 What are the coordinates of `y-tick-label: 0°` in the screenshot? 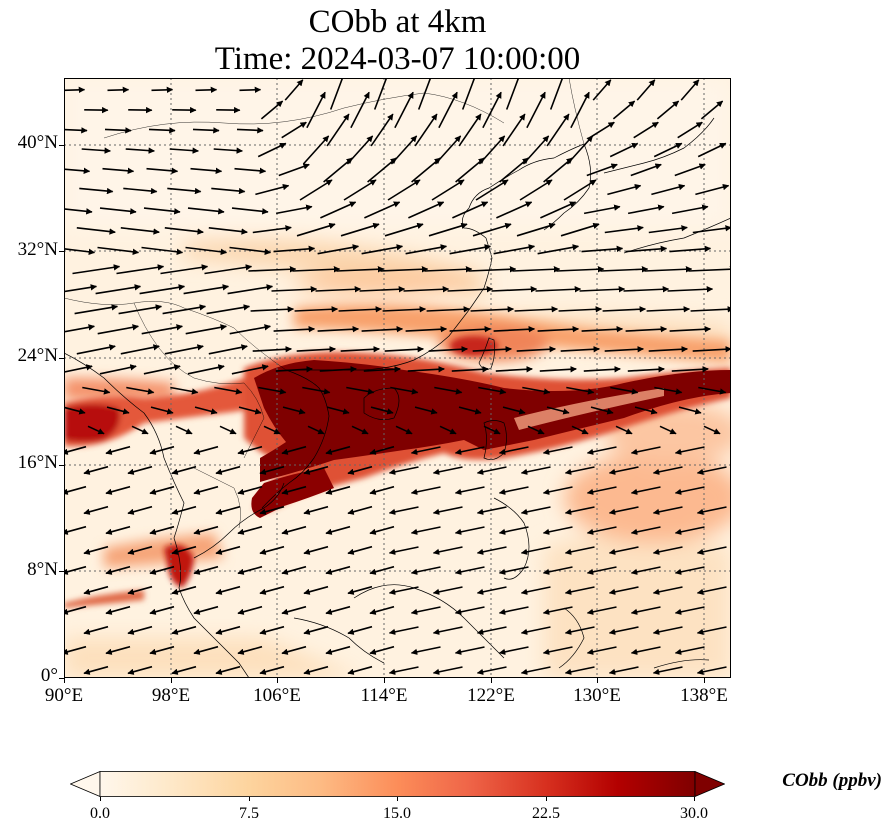 It's located at (49, 675).